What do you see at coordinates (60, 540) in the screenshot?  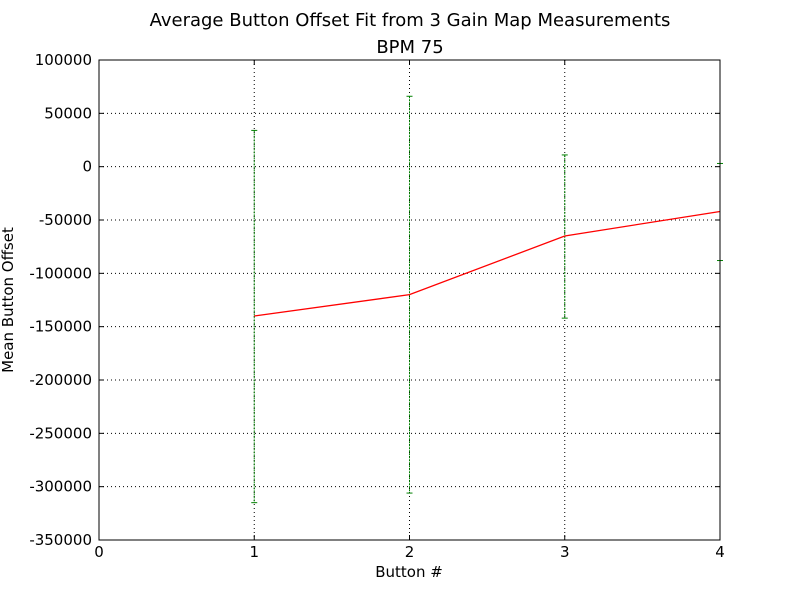 I see `y-tick-label: -350000` at bounding box center [60, 540].